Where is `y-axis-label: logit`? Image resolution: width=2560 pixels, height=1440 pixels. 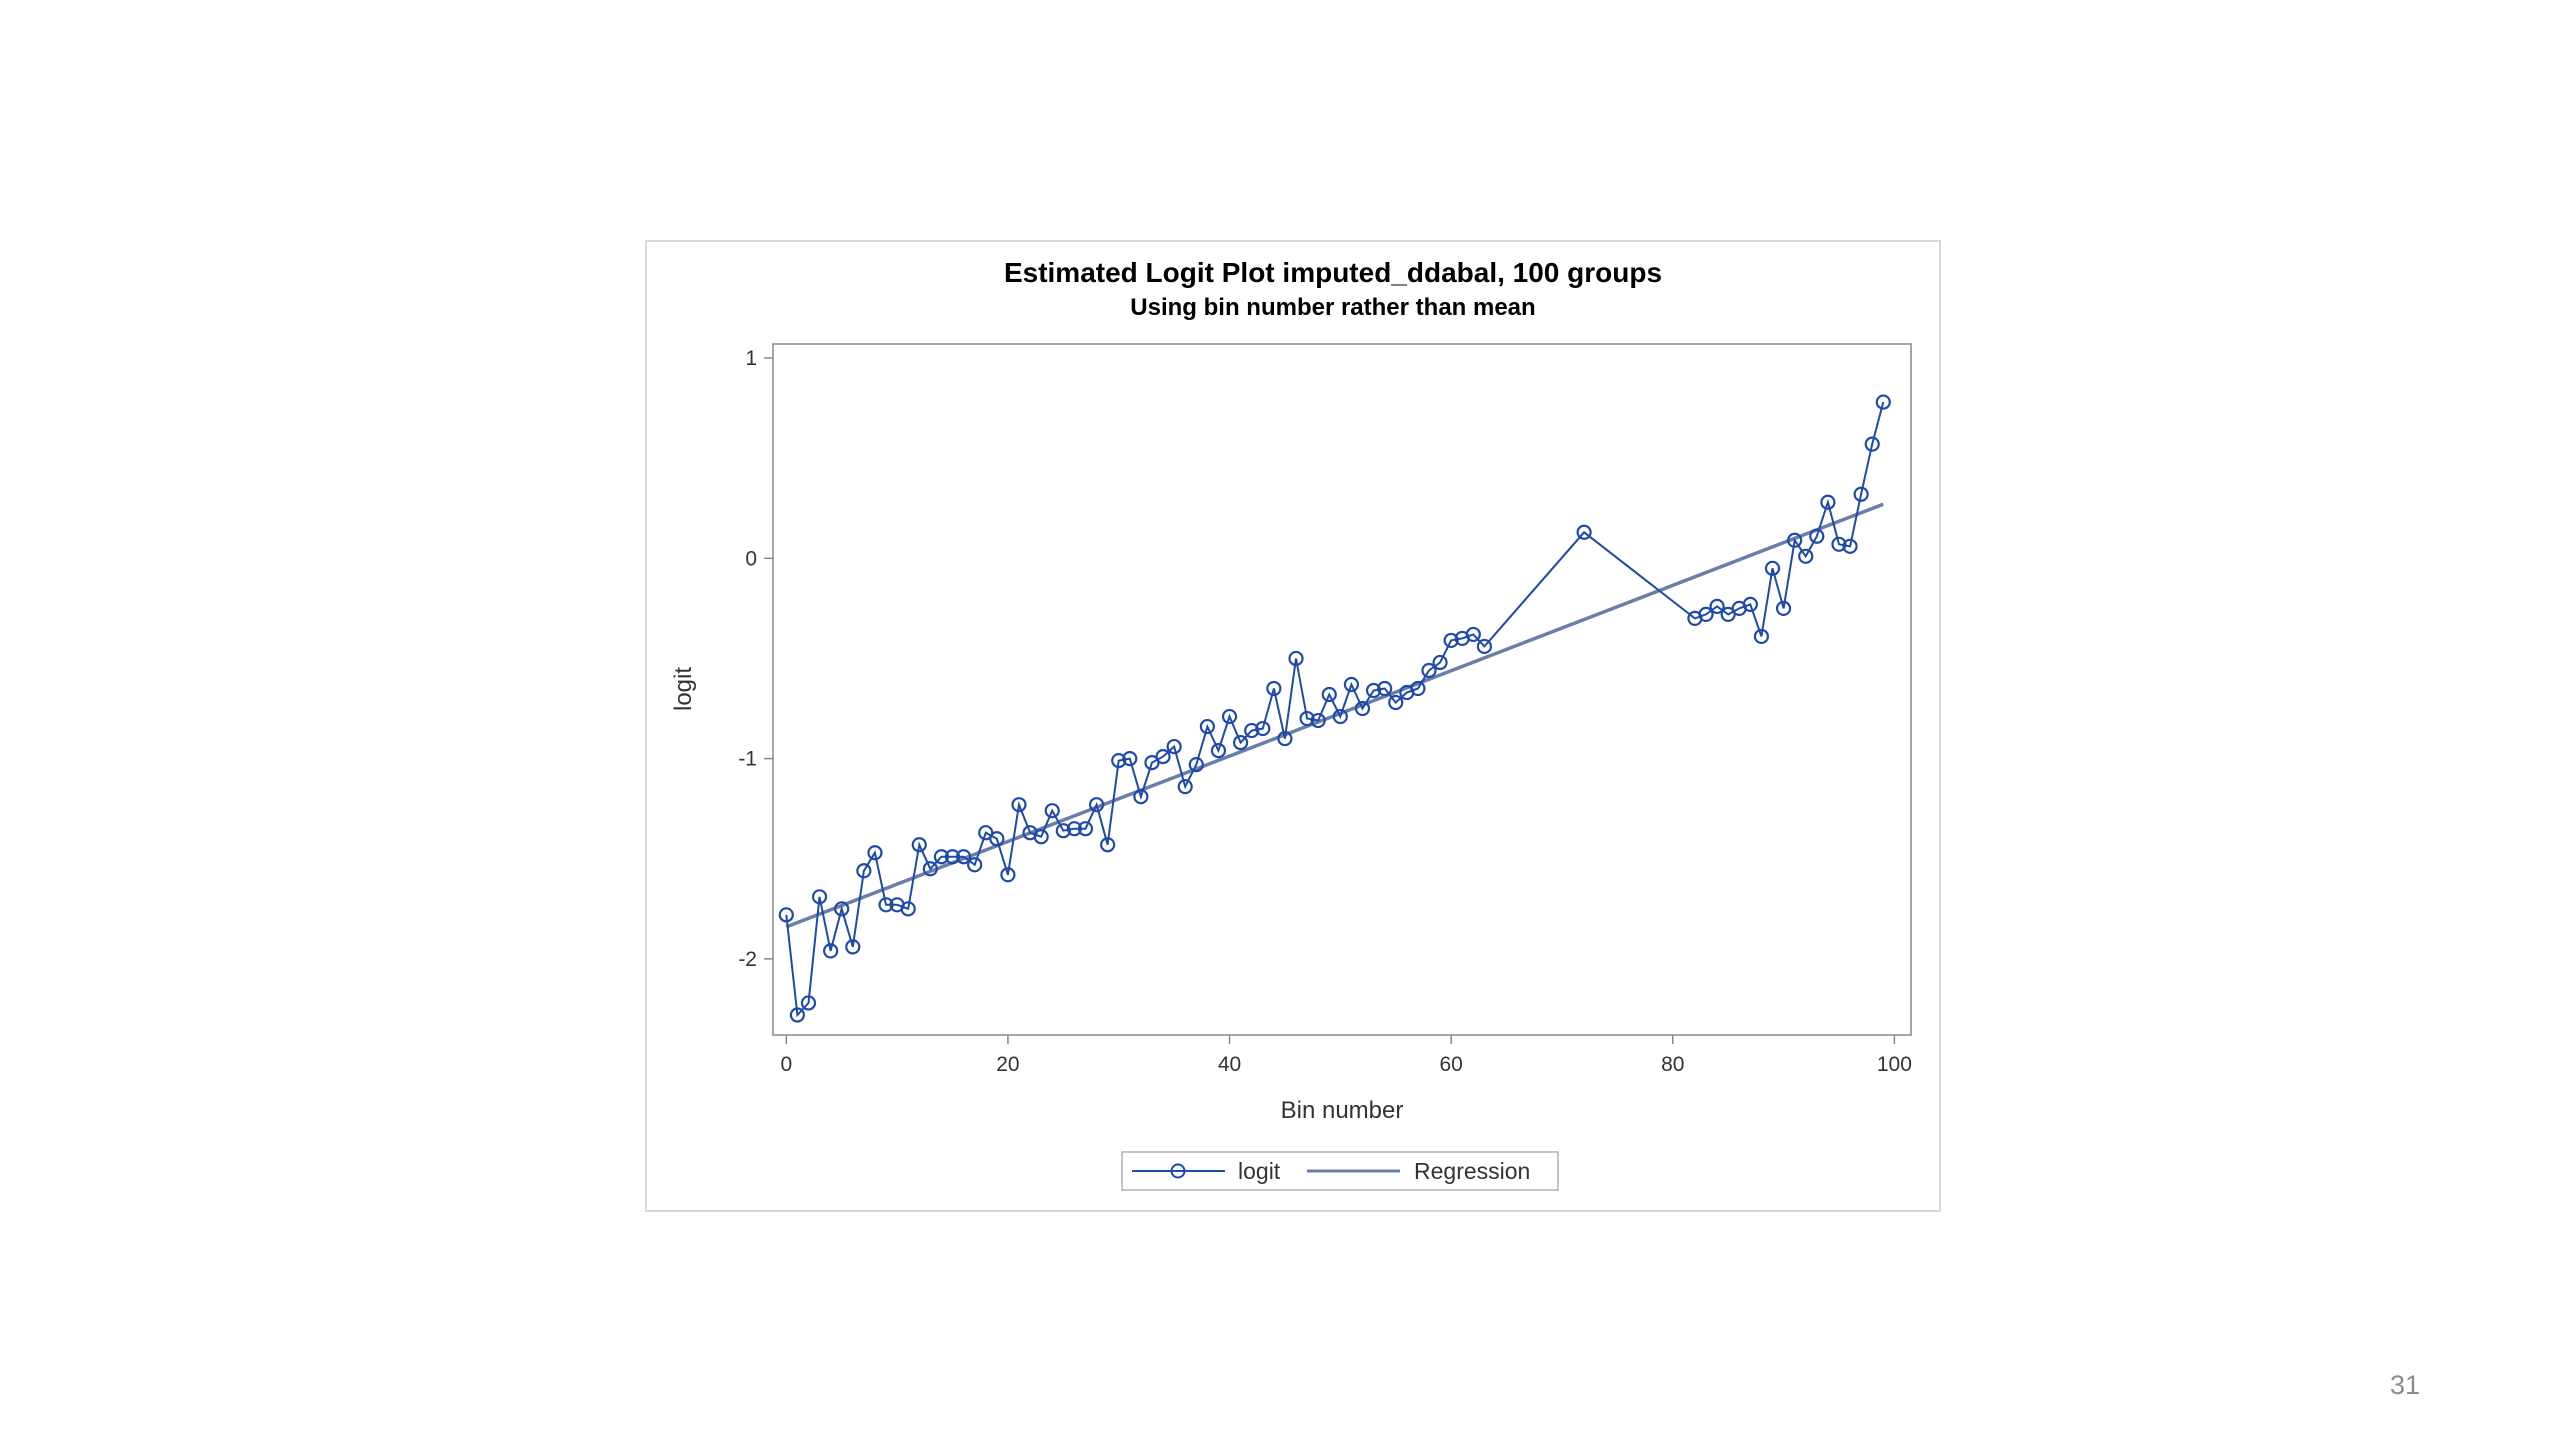
y-axis-label: logit is located at coordinates (683, 689).